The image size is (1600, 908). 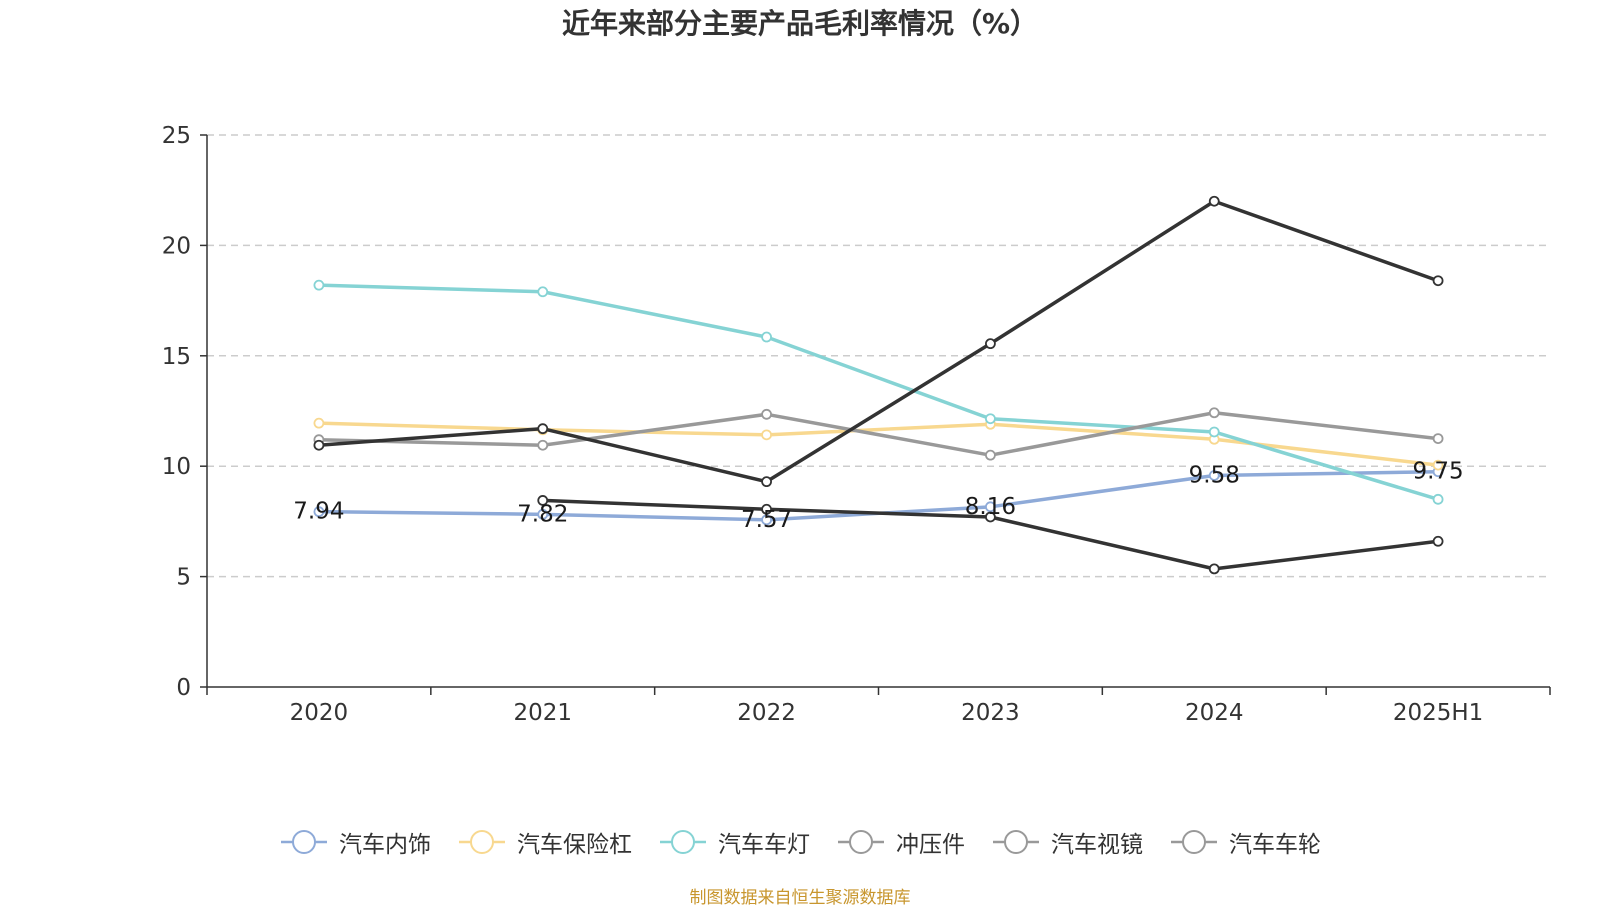 What do you see at coordinates (385, 845) in the screenshot?
I see `legend-label: 汽车内饰` at bounding box center [385, 845].